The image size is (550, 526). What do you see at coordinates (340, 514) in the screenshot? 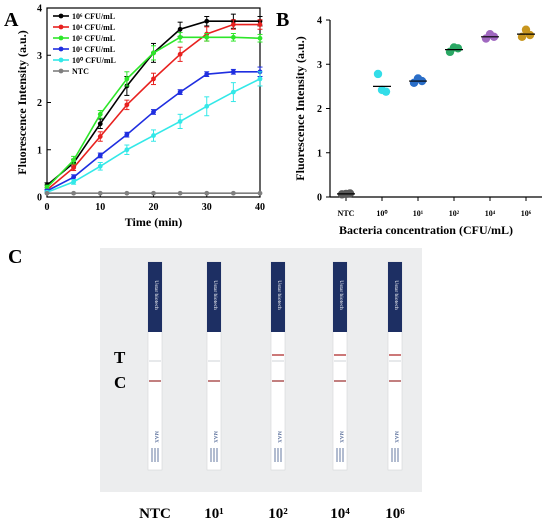
I see `strip-label: 10⁴` at bounding box center [340, 514].